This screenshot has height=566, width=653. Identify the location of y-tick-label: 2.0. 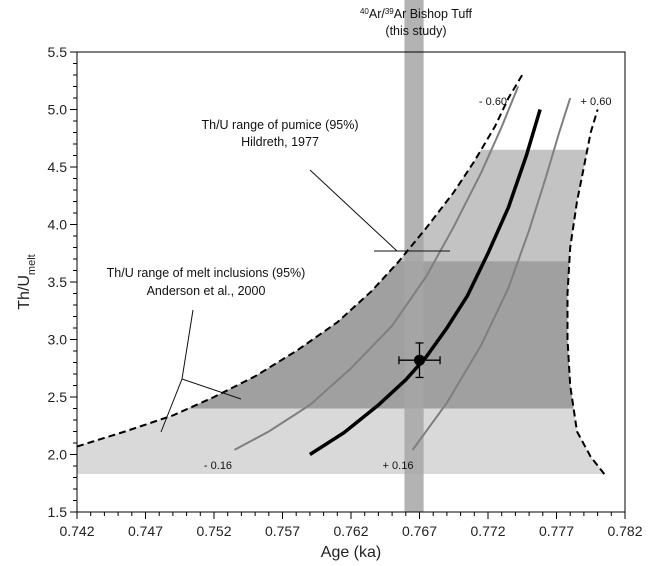
(58, 455).